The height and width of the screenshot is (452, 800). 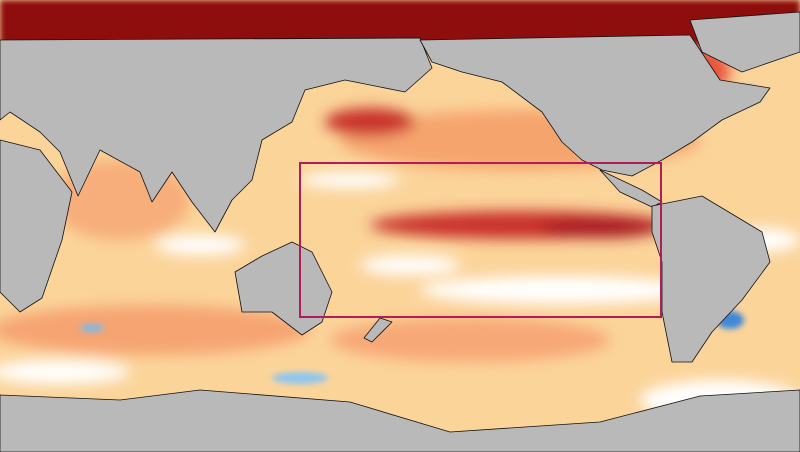 I want to click on central-america, so click(x=631, y=188).